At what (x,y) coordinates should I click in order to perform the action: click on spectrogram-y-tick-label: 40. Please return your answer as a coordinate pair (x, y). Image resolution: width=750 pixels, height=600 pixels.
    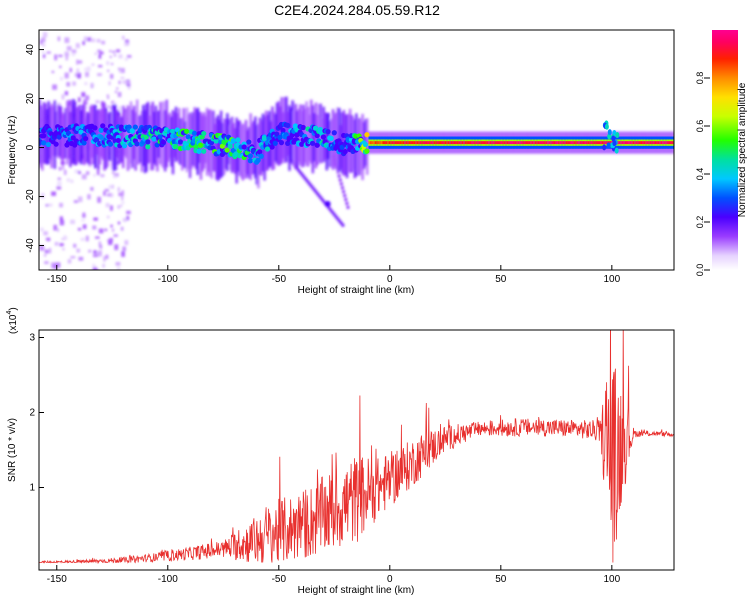
    Looking at the image, I should click on (30, 50).